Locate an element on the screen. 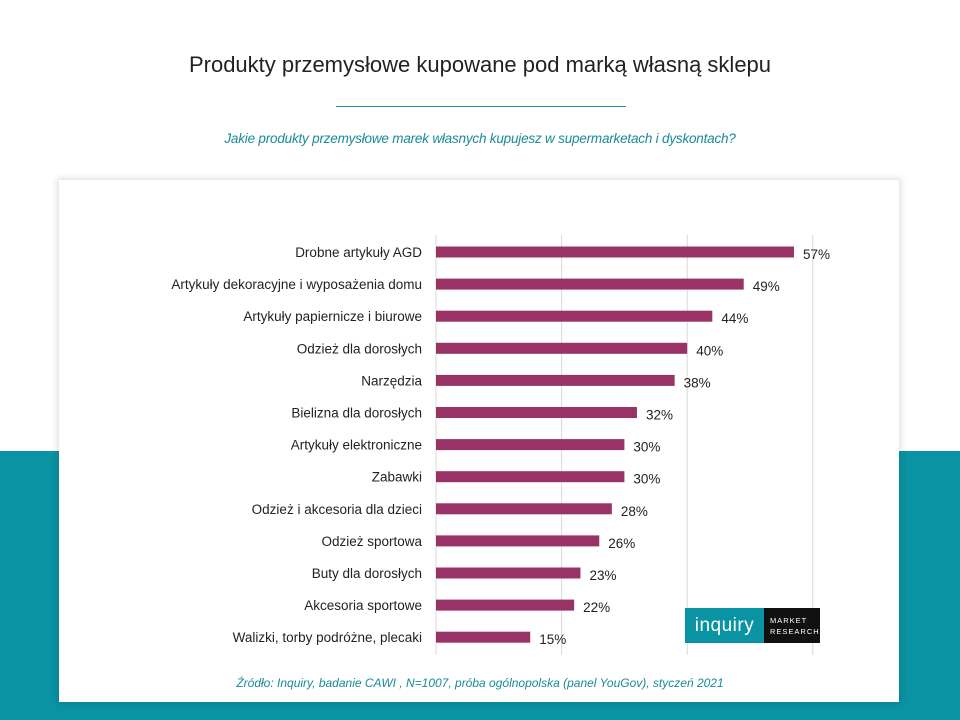 This screenshot has width=960, height=720. inquiry-logo: inquiry MARKET RESEARCH is located at coordinates (752, 625).